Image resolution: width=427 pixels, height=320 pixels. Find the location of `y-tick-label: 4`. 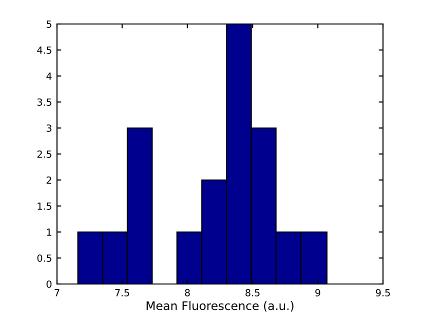

y-tick-label: 4 is located at coordinates (49, 76).